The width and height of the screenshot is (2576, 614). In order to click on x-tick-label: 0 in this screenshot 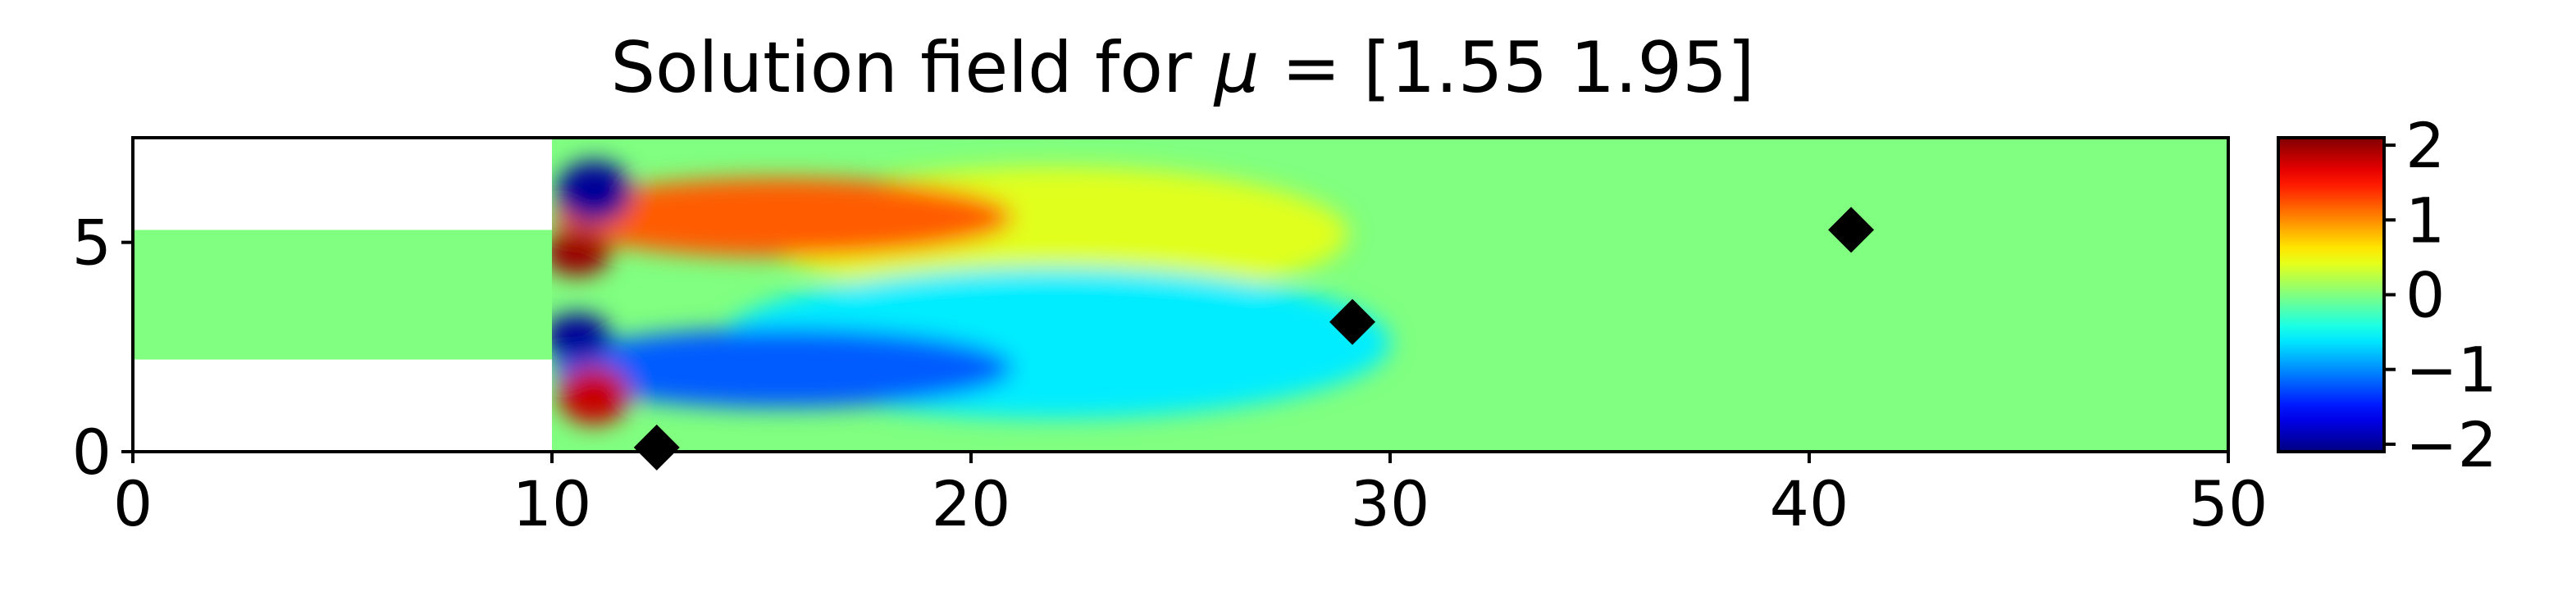, I will do `click(133, 504)`.